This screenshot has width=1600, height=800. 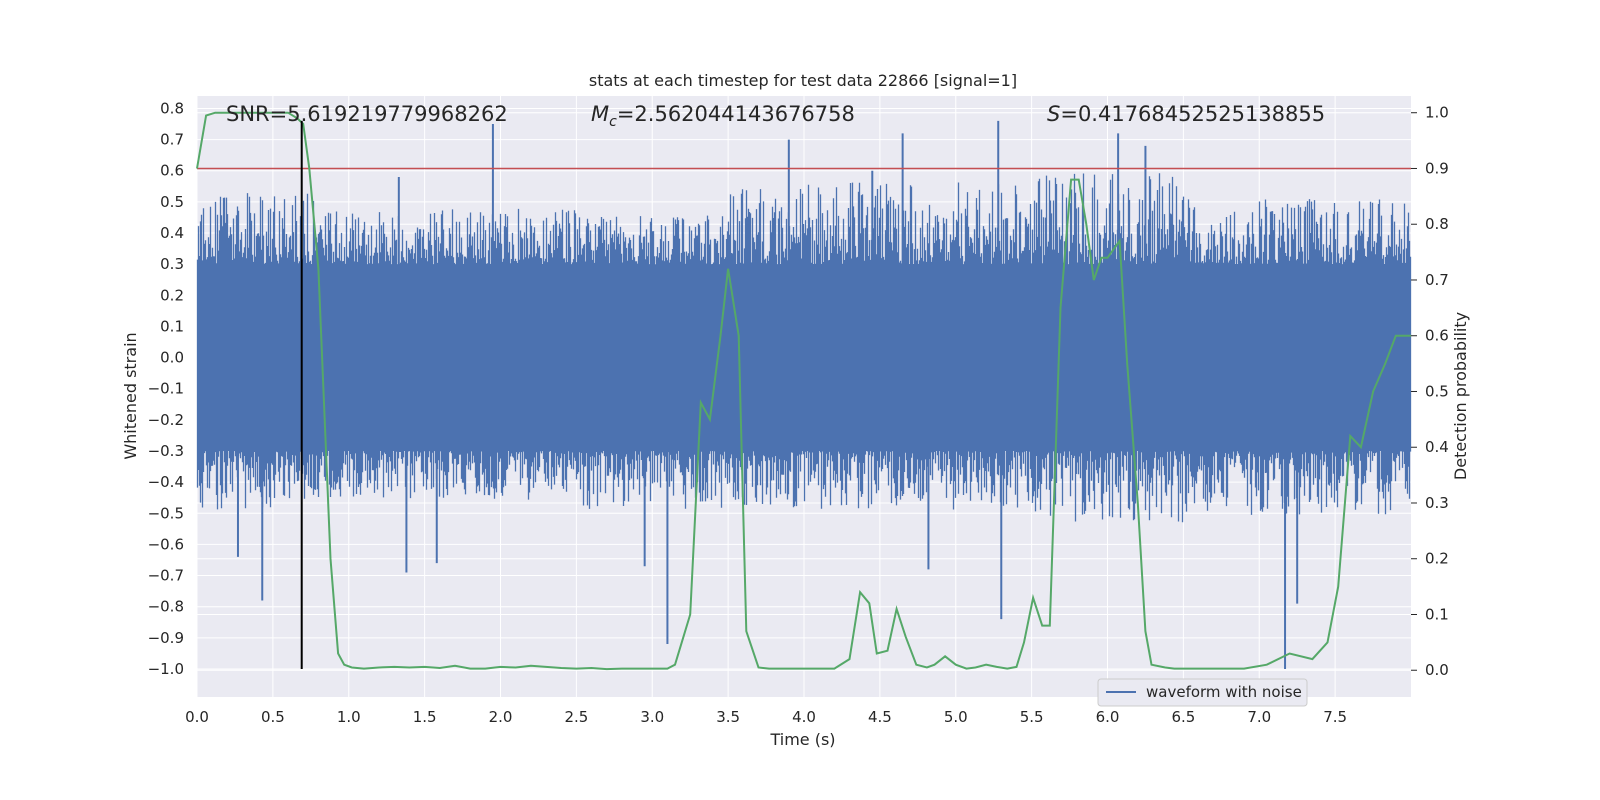 I want to click on y2-tick-label: 0.1, so click(x=1437, y=614).